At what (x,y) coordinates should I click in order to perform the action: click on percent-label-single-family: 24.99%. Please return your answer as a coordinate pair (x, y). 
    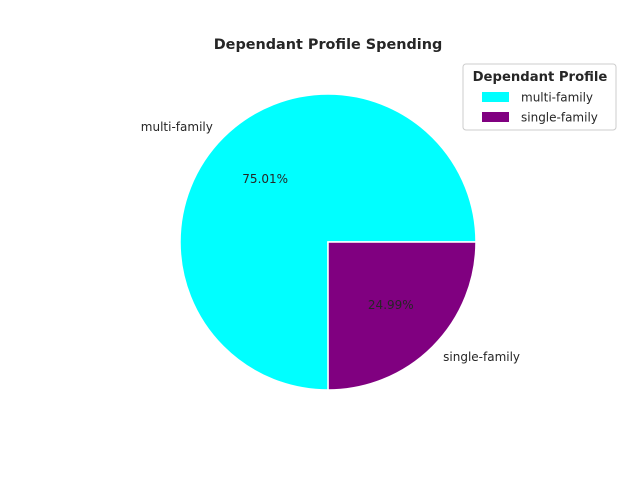
    Looking at the image, I should click on (391, 305).